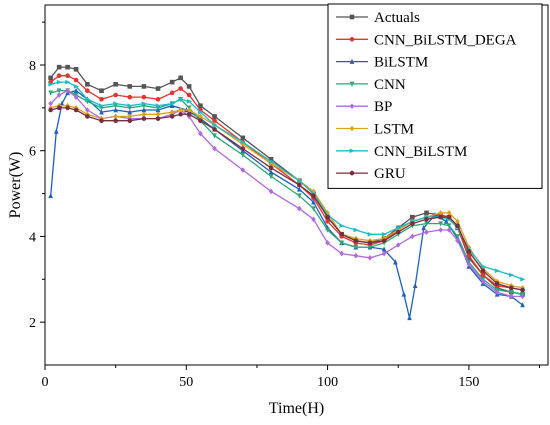 The image size is (550, 425). I want to click on y-axis-title: Power(W), so click(15, 185).